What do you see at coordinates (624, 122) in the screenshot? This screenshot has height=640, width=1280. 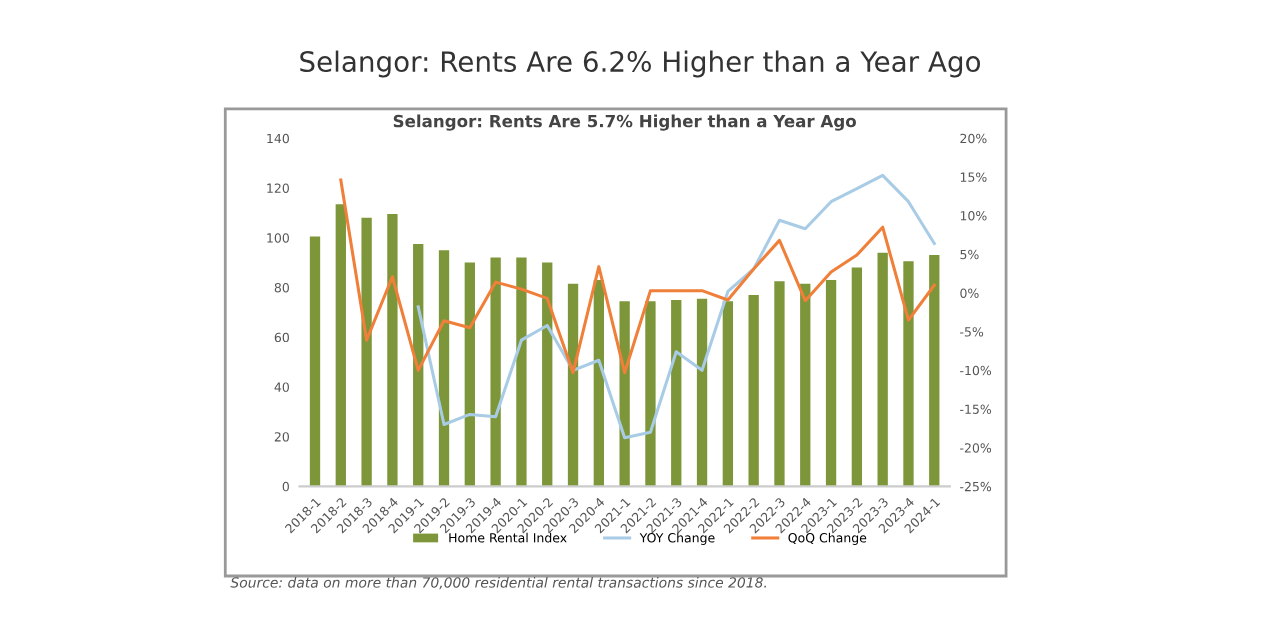 I see `chart-subtitle: Selangor: Rents Are 5.7% Higher than a Year Ago` at bounding box center [624, 122].